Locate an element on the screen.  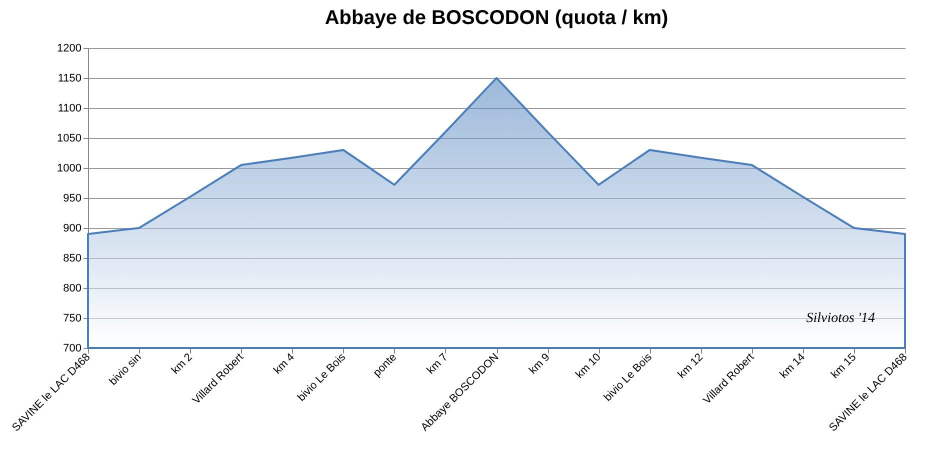
y-tick-label: 1100 is located at coordinates (70, 108).